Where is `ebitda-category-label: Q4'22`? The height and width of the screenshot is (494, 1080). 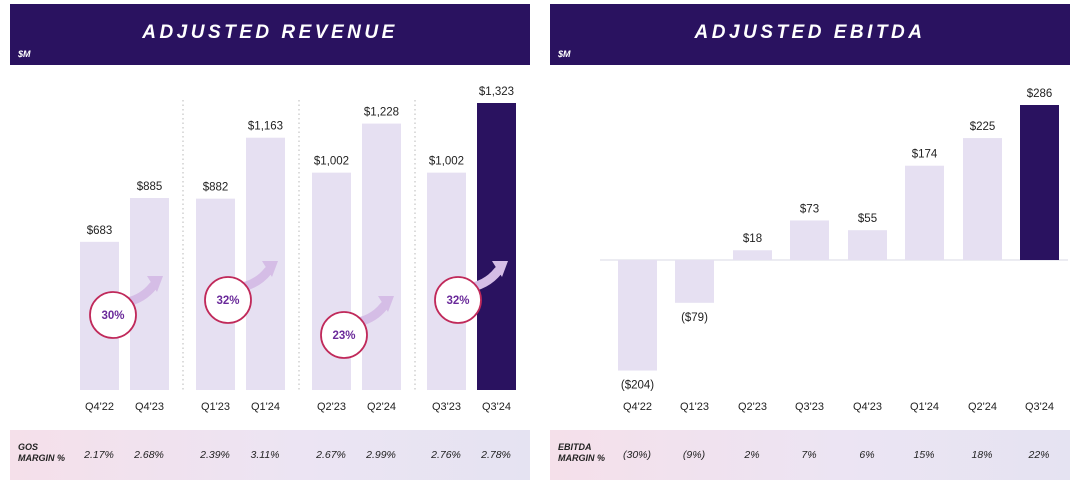
ebitda-category-label: Q4'22 is located at coordinates (637, 407).